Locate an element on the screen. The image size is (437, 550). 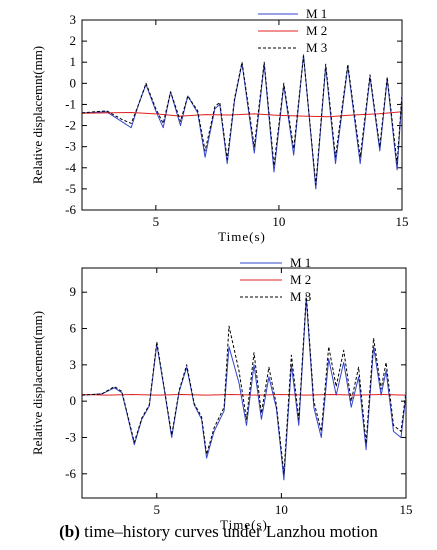
y-tick-label: -2 is located at coordinates (70, 125).